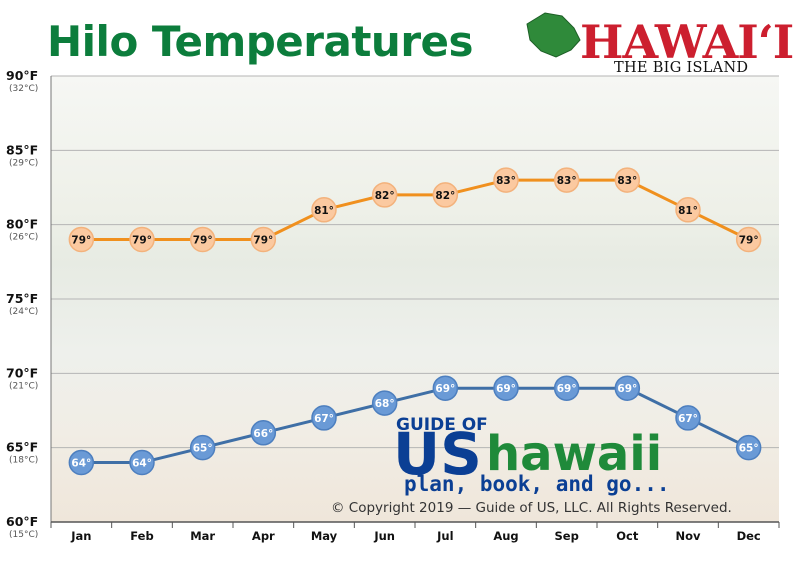 The image size is (800, 561). Describe the element at coordinates (23, 461) in the screenshot. I see `y-tick-celsius-label: (18°C)` at that location.